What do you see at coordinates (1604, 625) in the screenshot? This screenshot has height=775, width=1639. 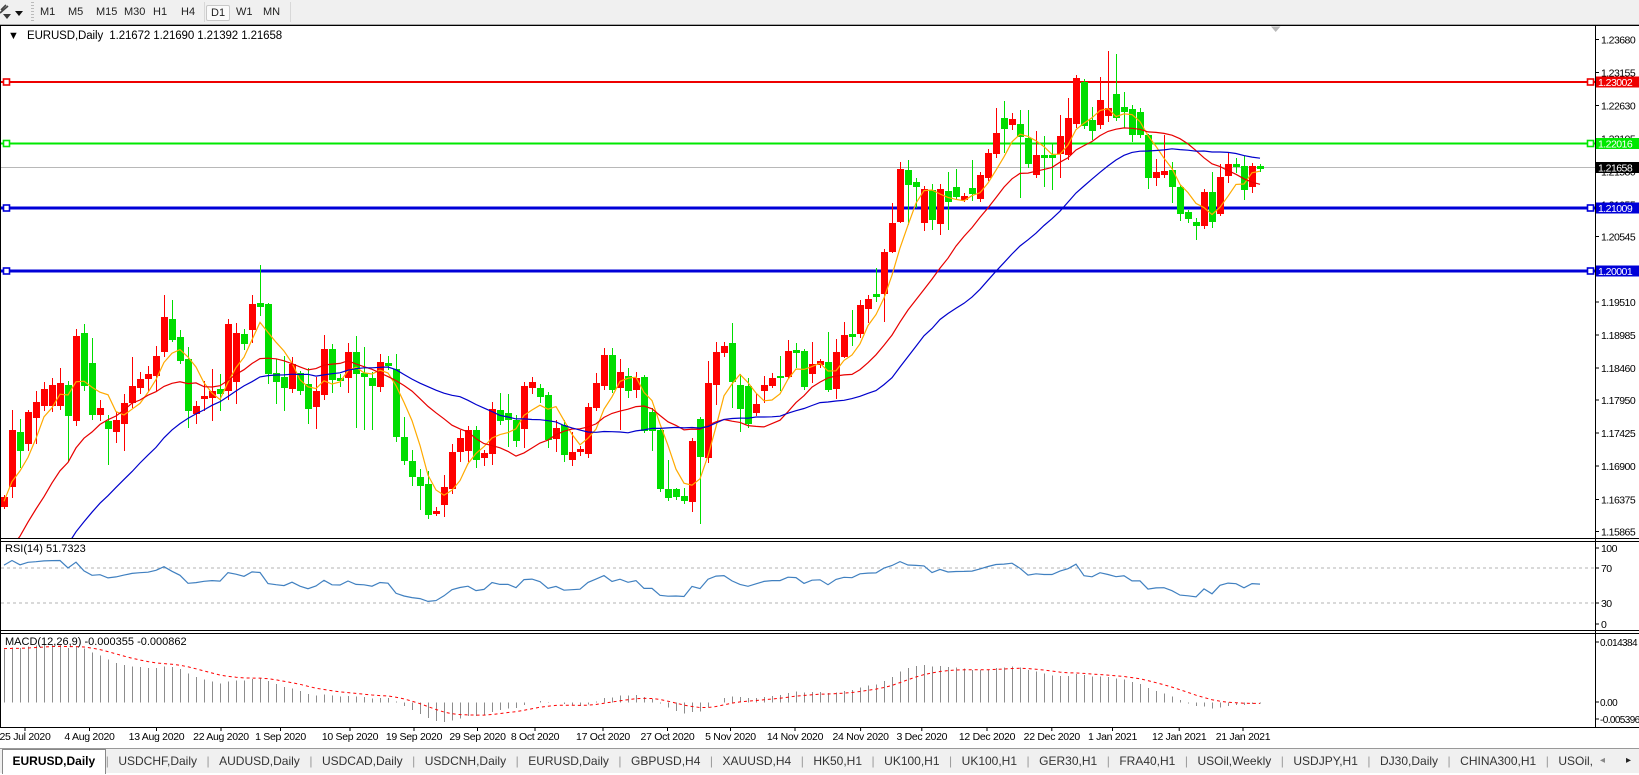 I see `svg-text: 0` at bounding box center [1604, 625].